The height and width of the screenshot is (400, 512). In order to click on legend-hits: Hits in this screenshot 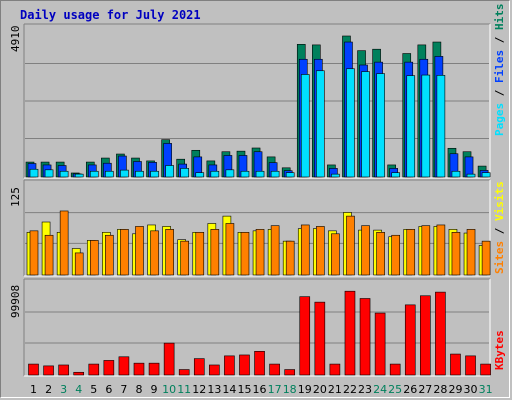, I will do `click(499, 17)`.